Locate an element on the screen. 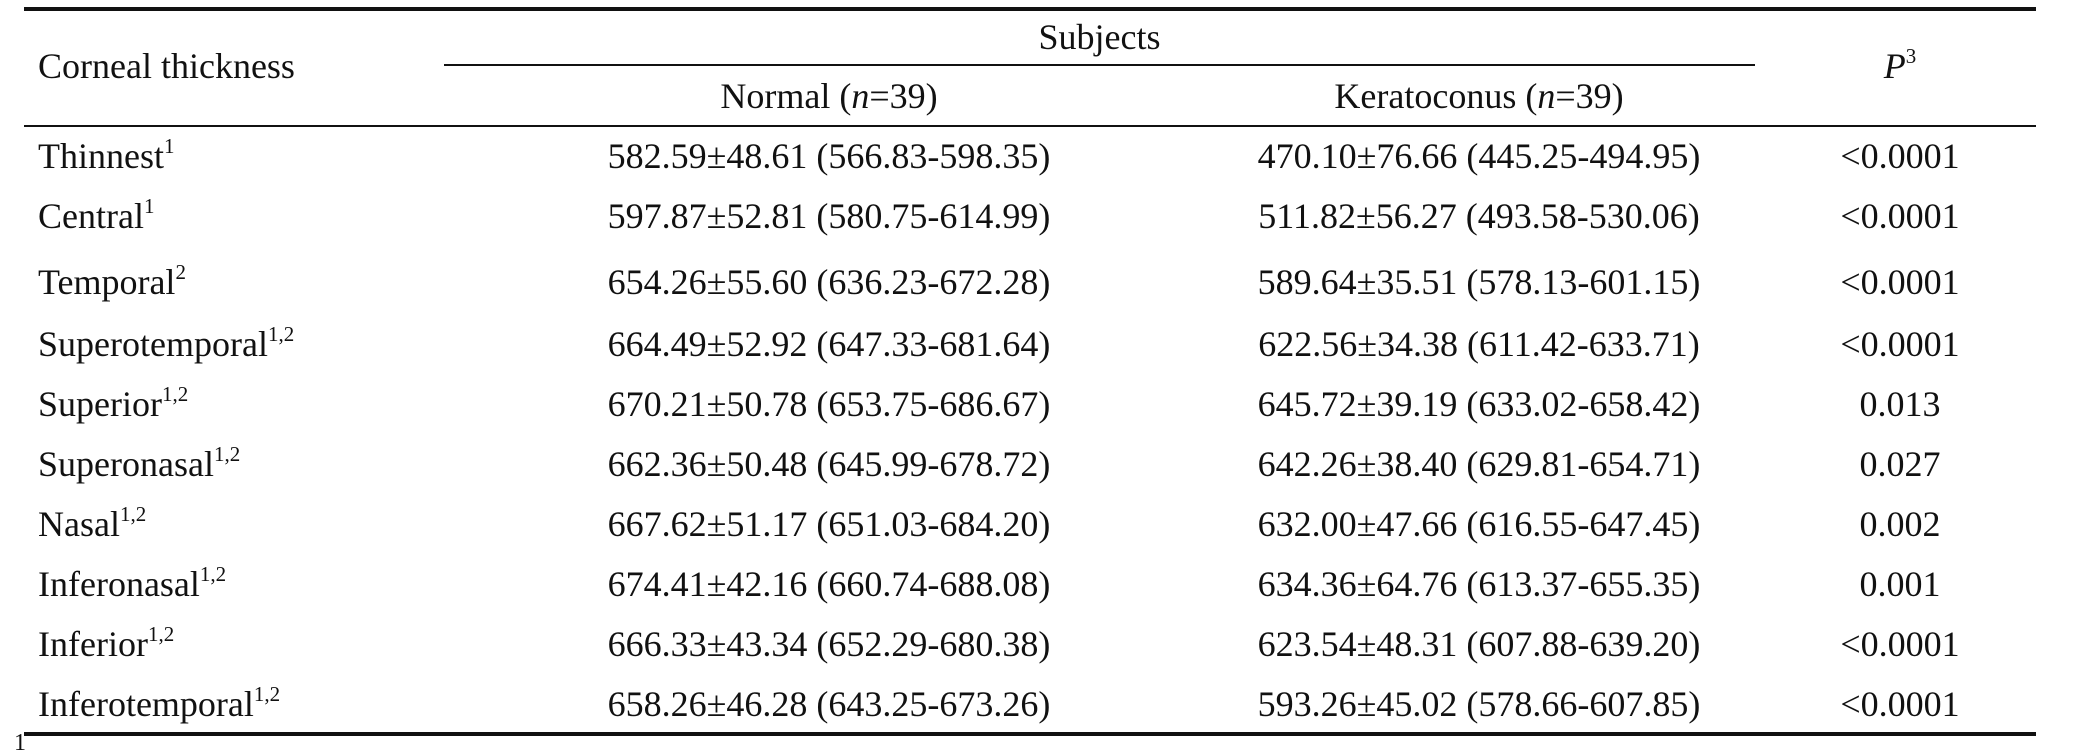 The width and height of the screenshot is (2083, 756). header-p-letter: P is located at coordinates (1894, 66).